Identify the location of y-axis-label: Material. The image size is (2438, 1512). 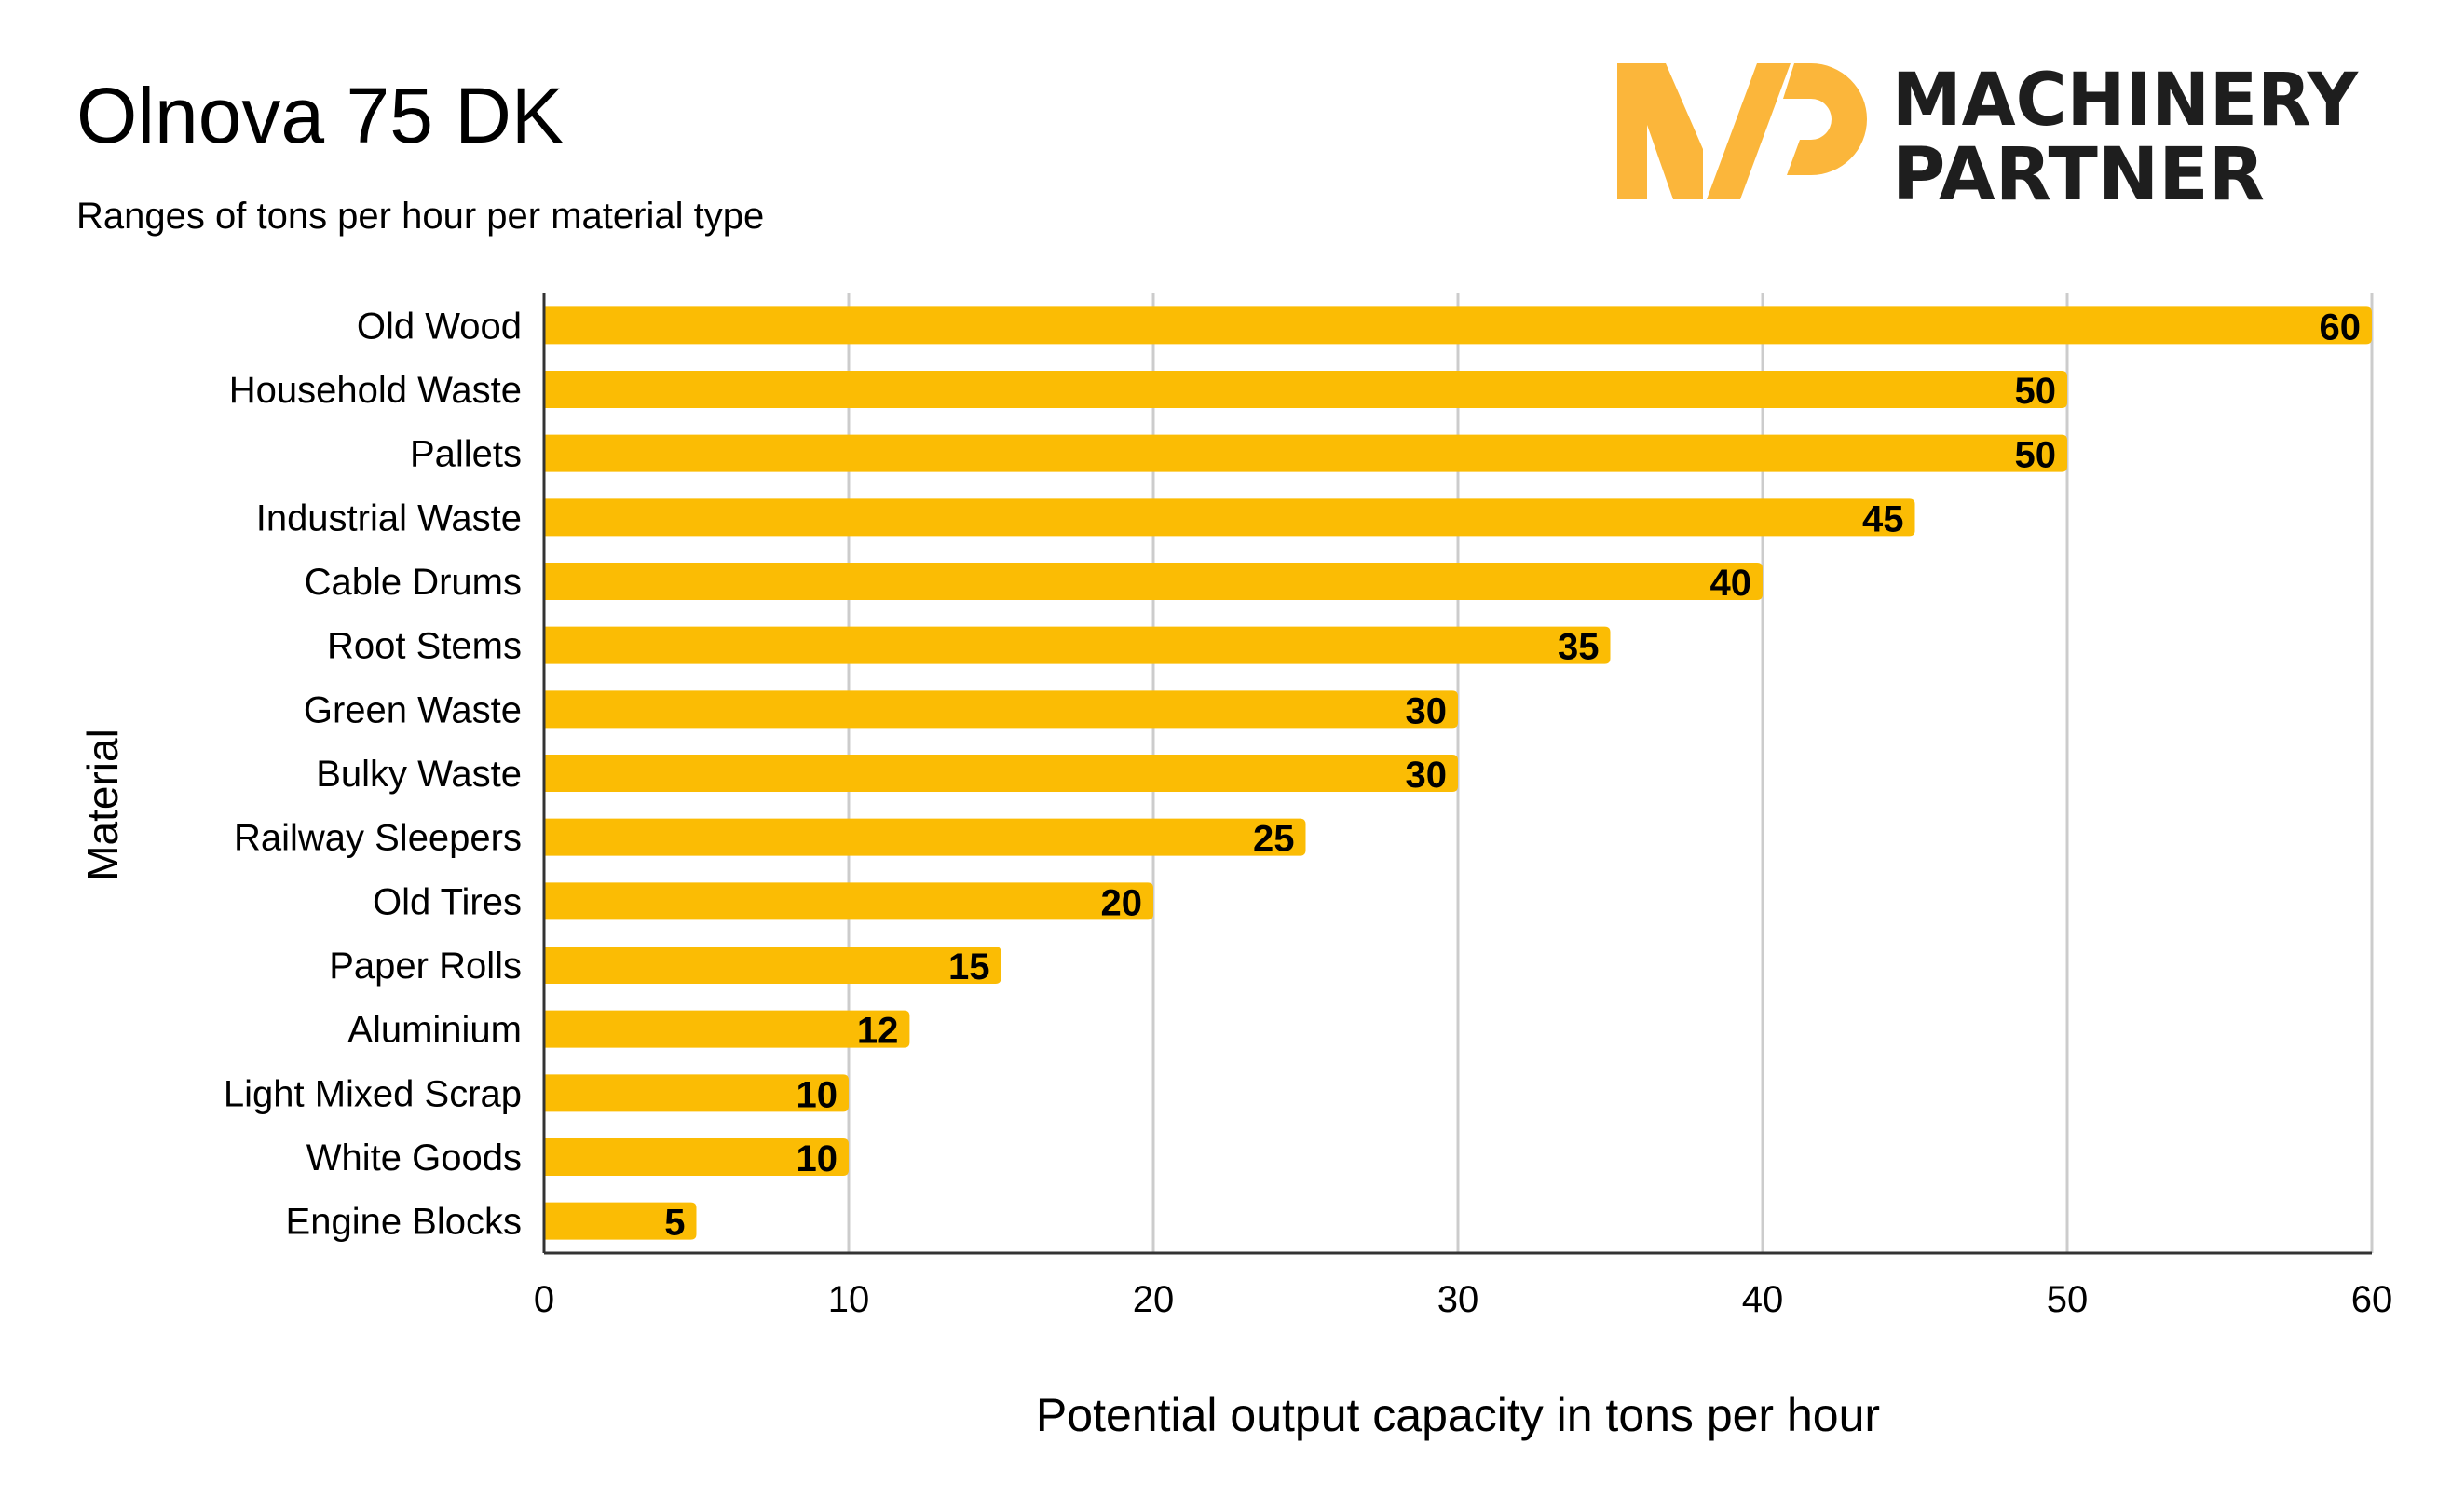
(102, 805).